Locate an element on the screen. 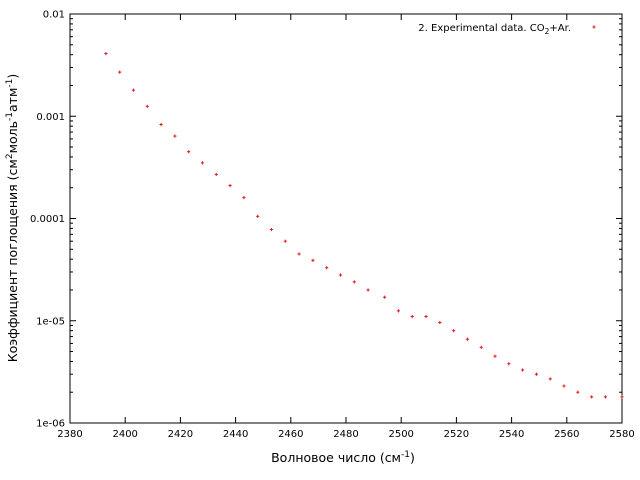 This screenshot has height=480, width=640. x-tick-label: 2380 is located at coordinates (69, 434).